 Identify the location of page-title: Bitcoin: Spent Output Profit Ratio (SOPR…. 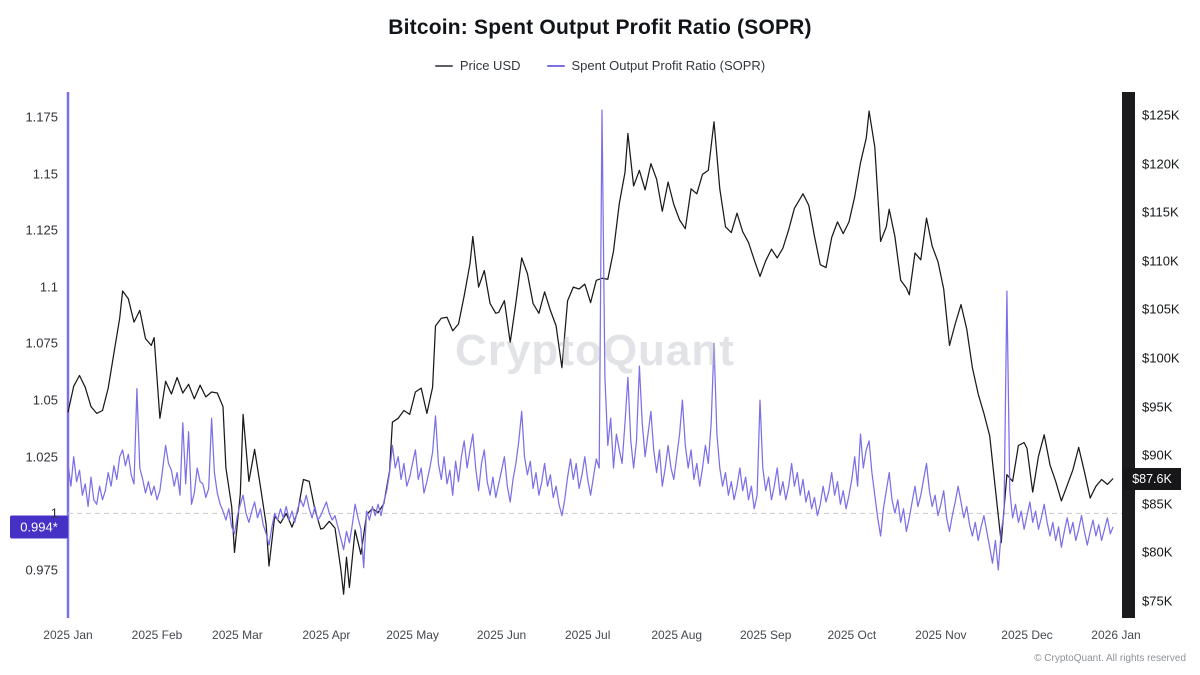
(600, 27).